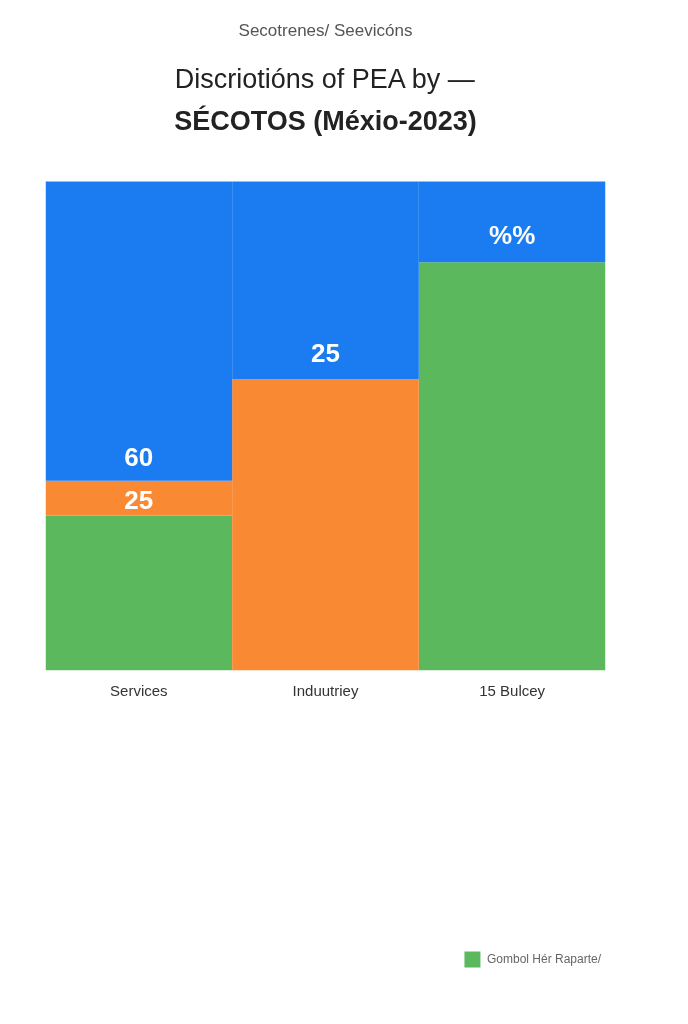 The image size is (688, 1024). What do you see at coordinates (139, 690) in the screenshot?
I see `x-tick-label: Services` at bounding box center [139, 690].